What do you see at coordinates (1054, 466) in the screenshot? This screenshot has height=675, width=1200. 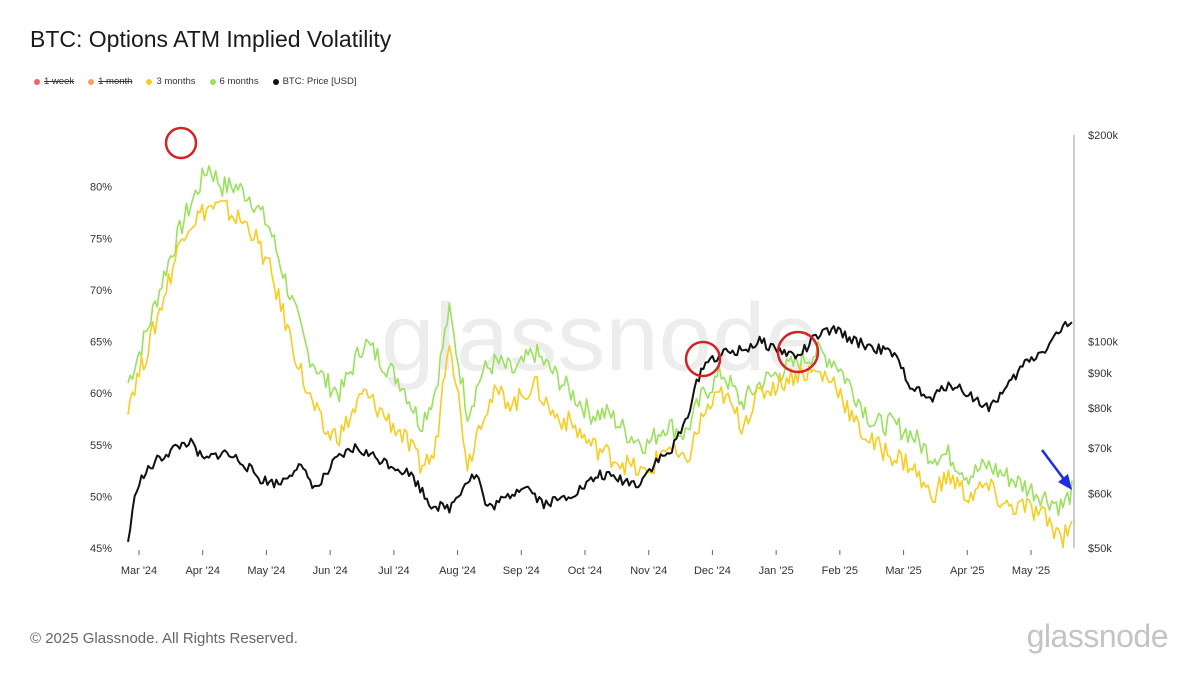 I see `annotation-arrow-shaft` at bounding box center [1054, 466].